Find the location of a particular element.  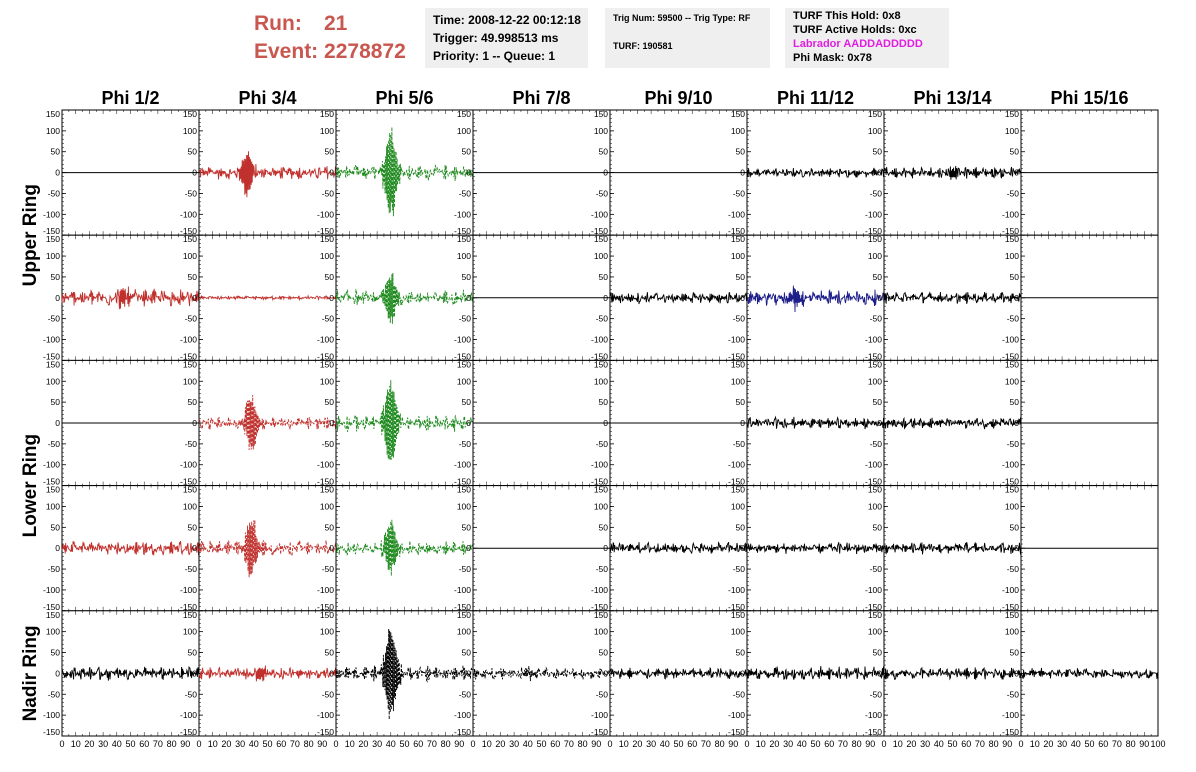

x-tick-label: 10 is located at coordinates (761, 744).